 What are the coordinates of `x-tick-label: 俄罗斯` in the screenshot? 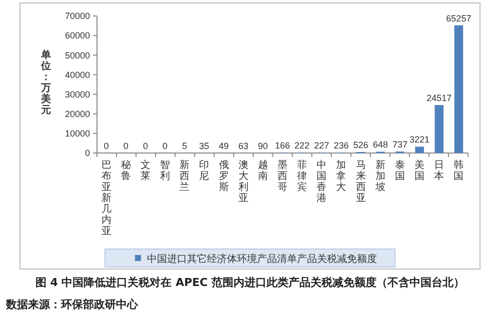 It's located at (223, 176).